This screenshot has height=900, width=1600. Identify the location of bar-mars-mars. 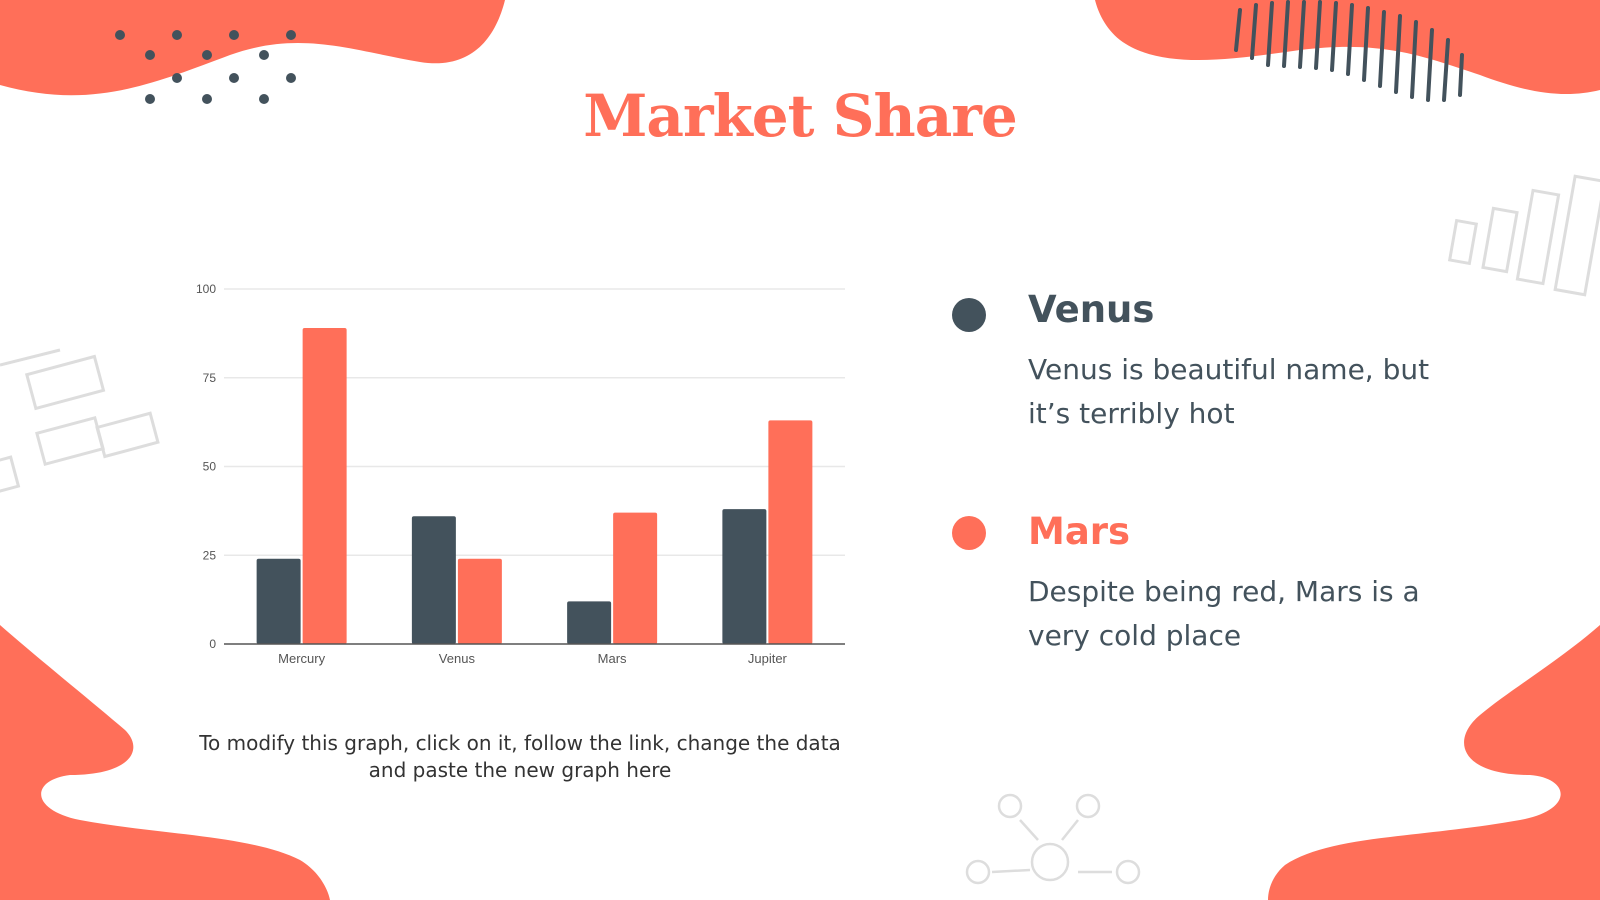
(635, 578).